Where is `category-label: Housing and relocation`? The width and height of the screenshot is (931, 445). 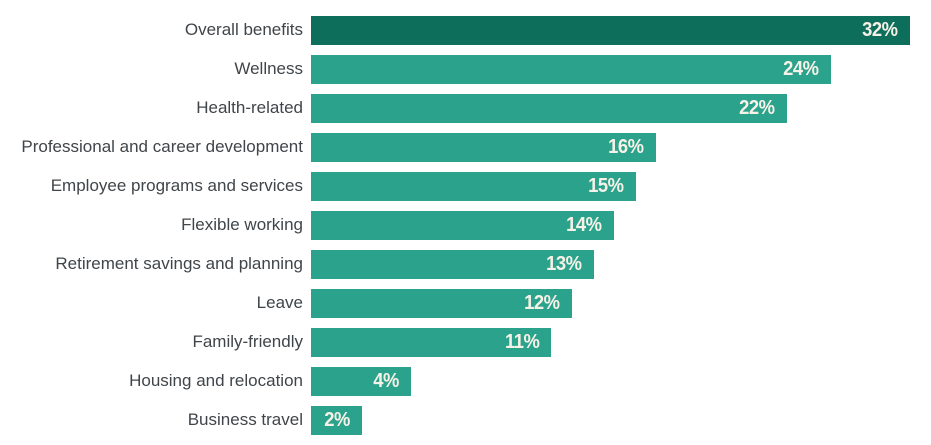 category-label: Housing and relocation is located at coordinates (216, 381).